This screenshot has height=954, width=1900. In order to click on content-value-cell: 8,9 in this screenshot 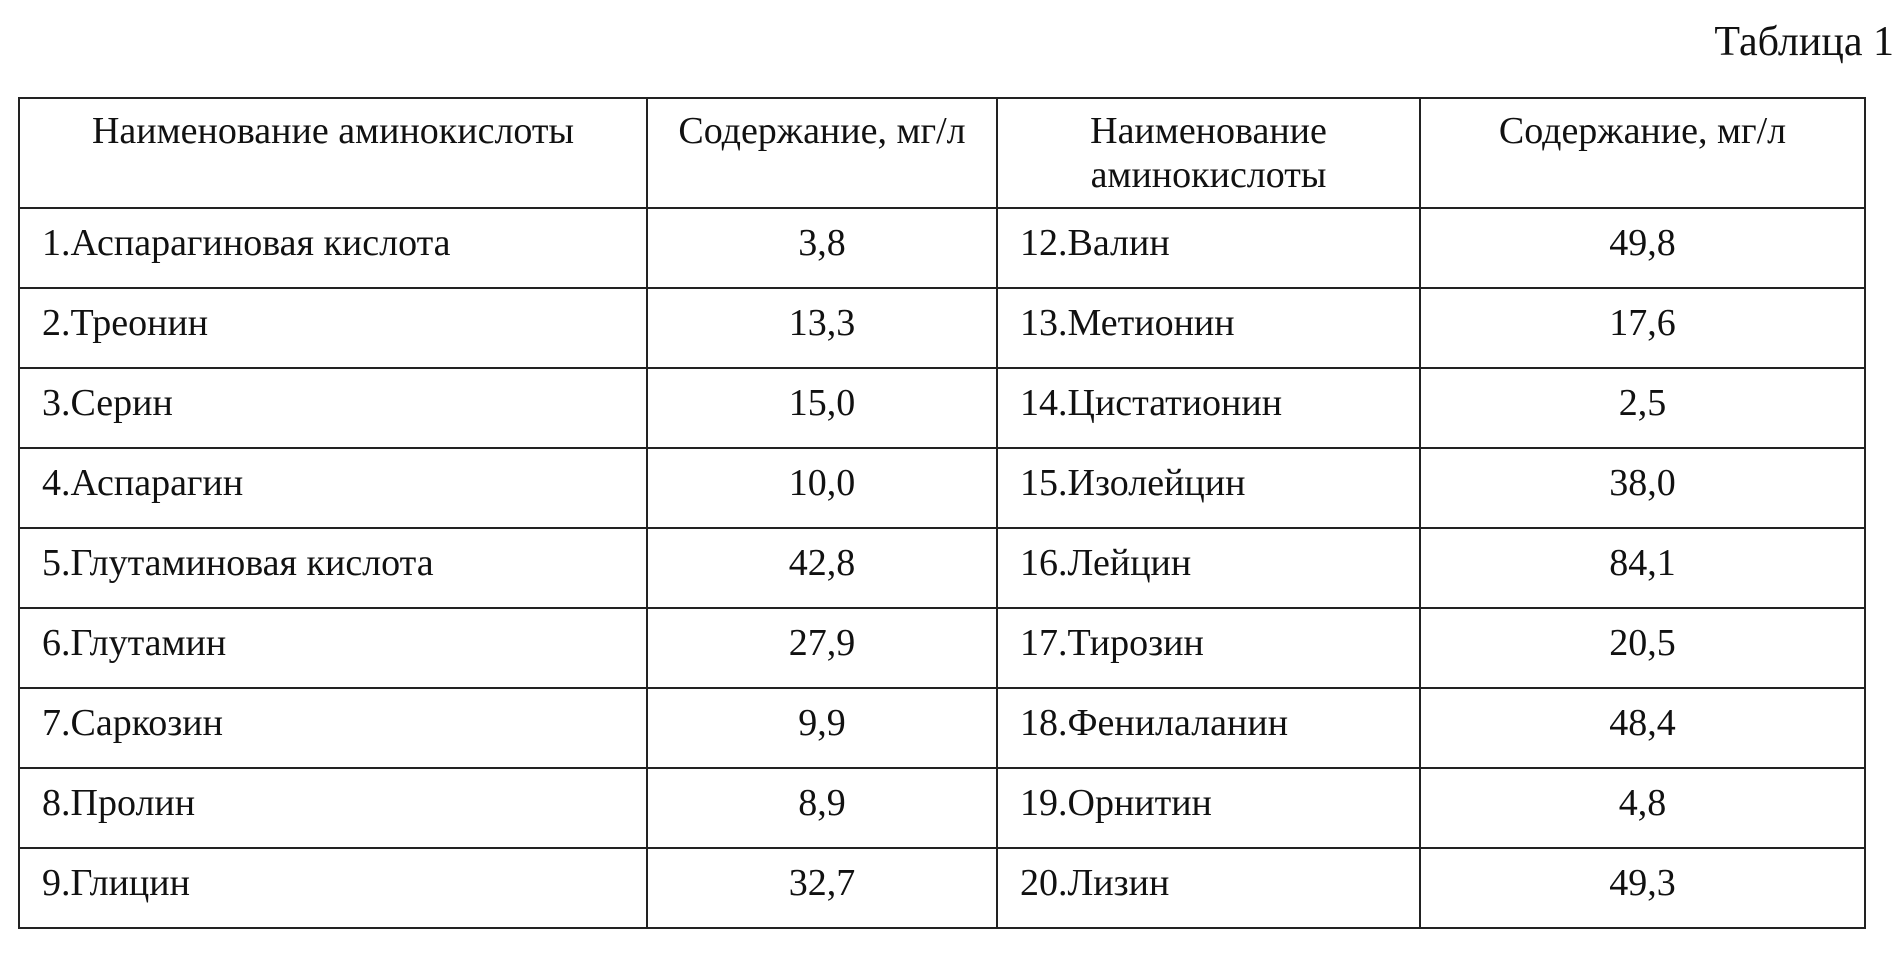, I will do `click(822, 808)`.